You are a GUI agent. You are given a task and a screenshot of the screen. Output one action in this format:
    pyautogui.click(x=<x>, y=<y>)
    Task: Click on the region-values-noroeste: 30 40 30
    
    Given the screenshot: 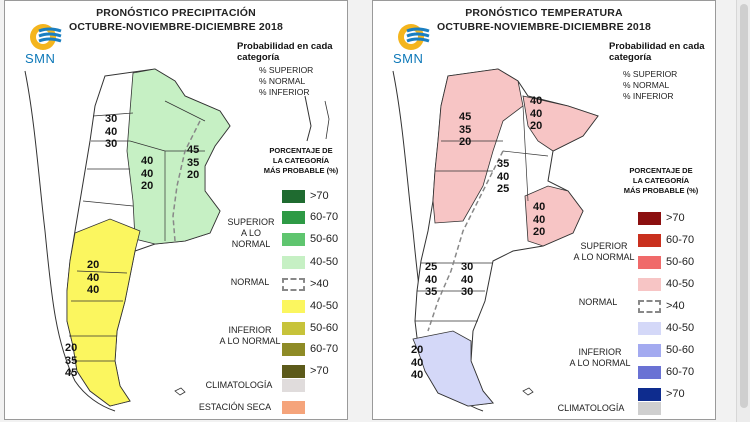 What is the action you would take?
    pyautogui.click(x=111, y=132)
    